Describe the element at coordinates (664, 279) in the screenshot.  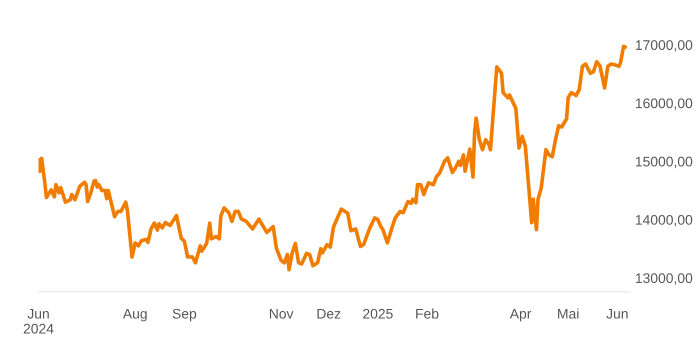
I see `y-tick-label: 13000,00` at that location.